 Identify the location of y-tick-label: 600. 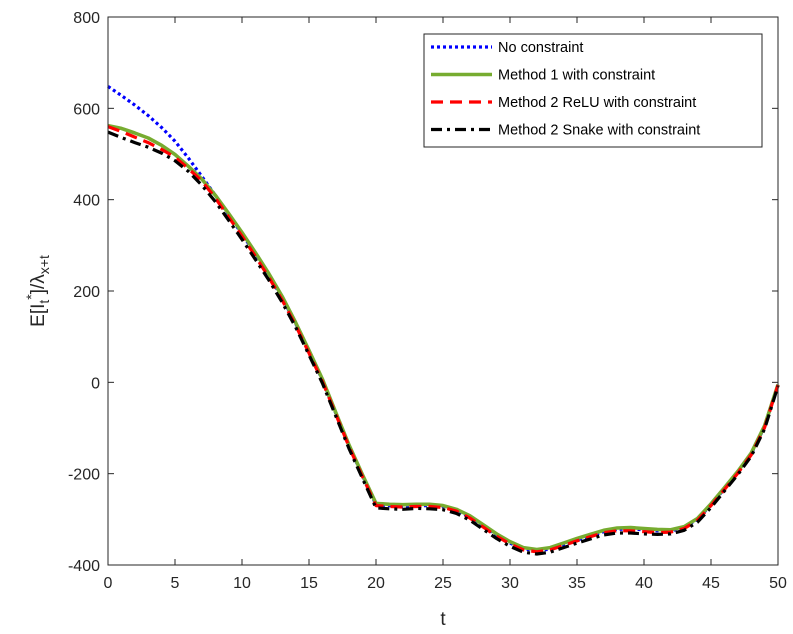
(86, 109).